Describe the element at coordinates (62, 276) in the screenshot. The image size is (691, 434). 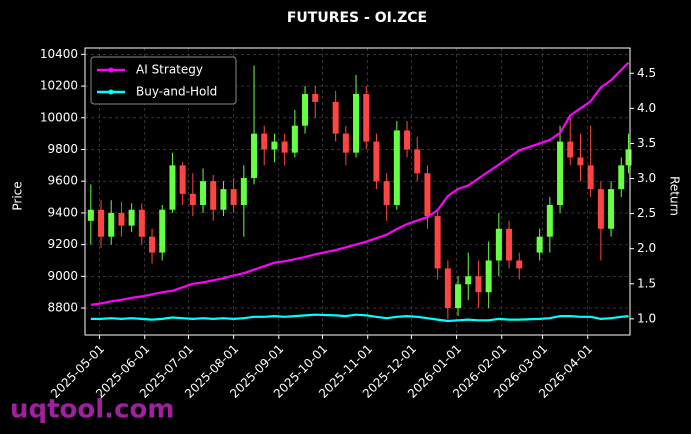
I see `y-tick-label: 9000` at that location.